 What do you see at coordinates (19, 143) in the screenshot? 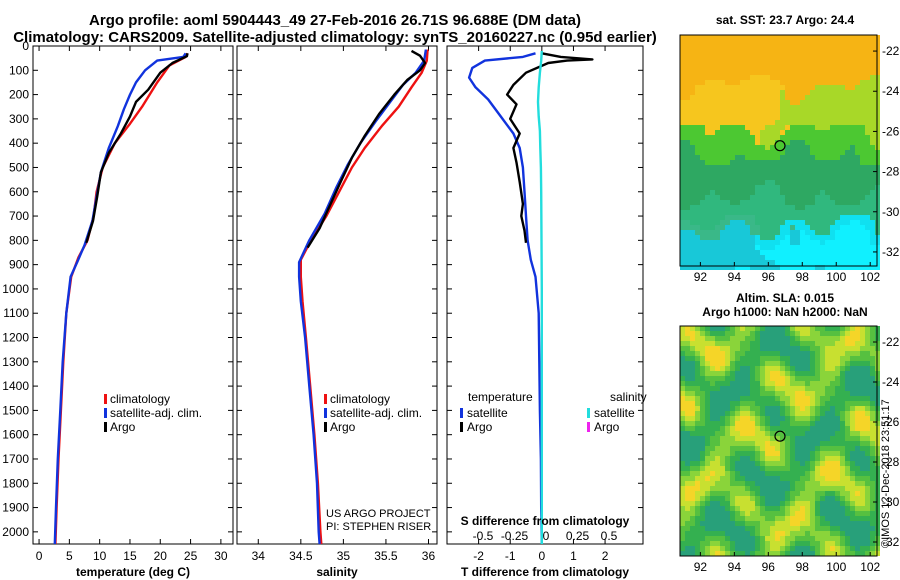
I see `depth-tick-label: 400` at bounding box center [19, 143].